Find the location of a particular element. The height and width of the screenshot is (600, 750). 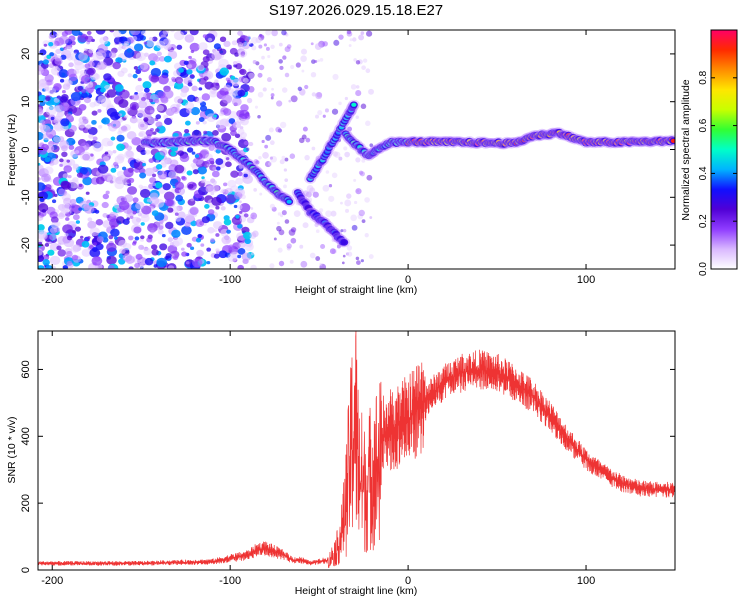

snr-y-tick-label: 0 is located at coordinates (26, 570).